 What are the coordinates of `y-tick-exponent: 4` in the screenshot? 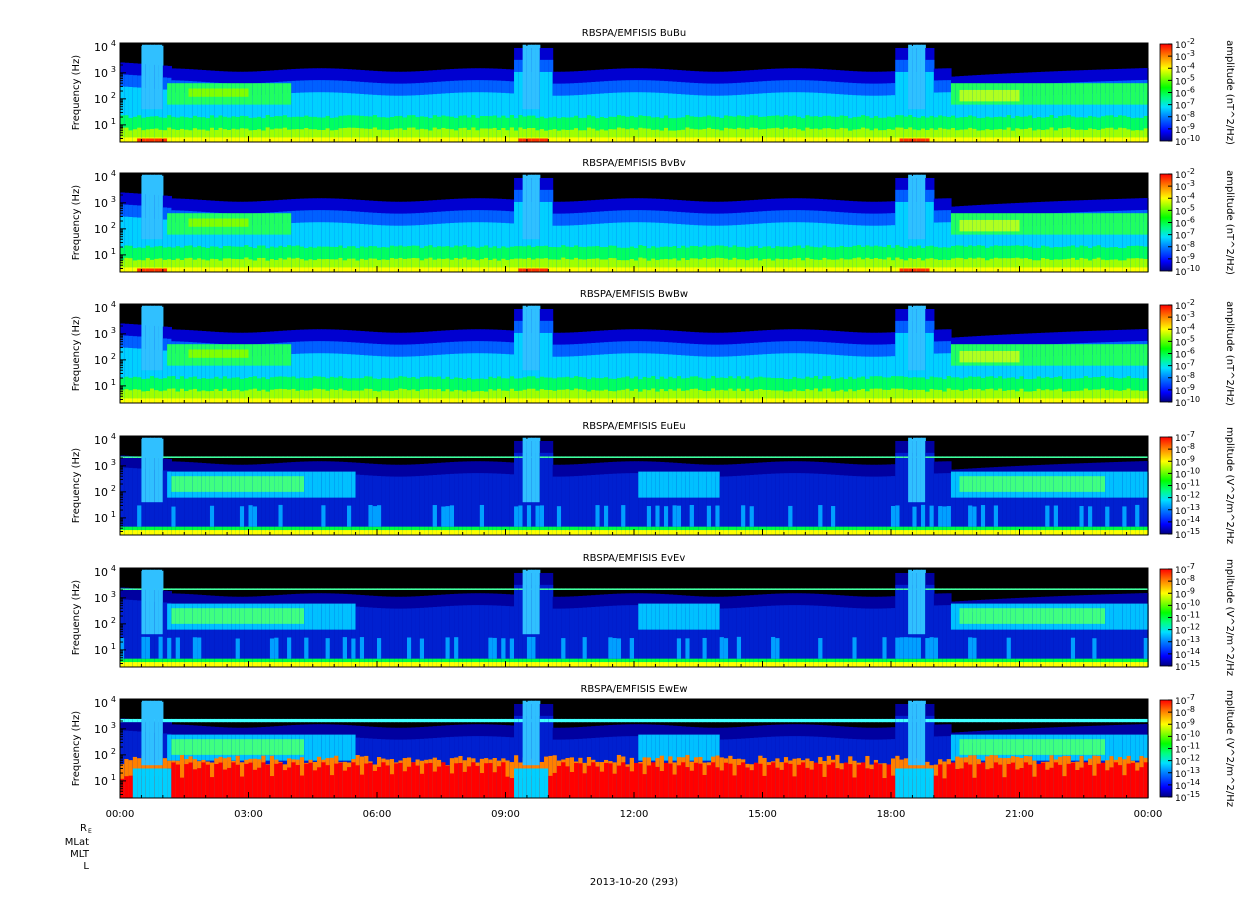 It's located at (113, 173).